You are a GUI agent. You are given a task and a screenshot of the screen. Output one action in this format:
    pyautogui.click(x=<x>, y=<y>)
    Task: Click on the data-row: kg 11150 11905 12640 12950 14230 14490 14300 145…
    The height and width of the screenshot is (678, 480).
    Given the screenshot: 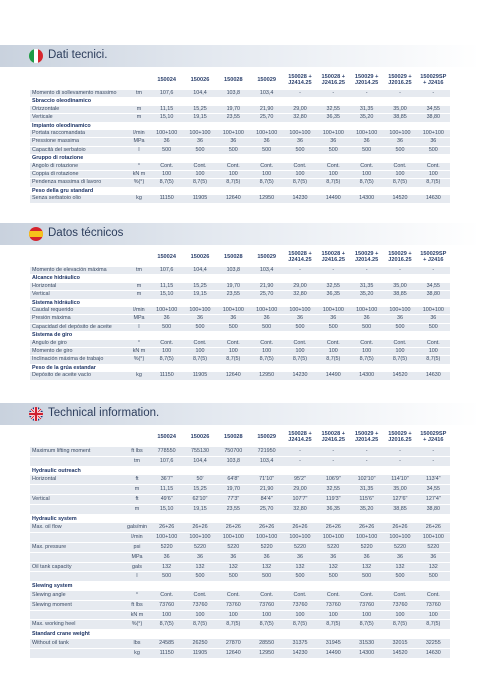 What is the action you would take?
    pyautogui.click(x=240, y=653)
    